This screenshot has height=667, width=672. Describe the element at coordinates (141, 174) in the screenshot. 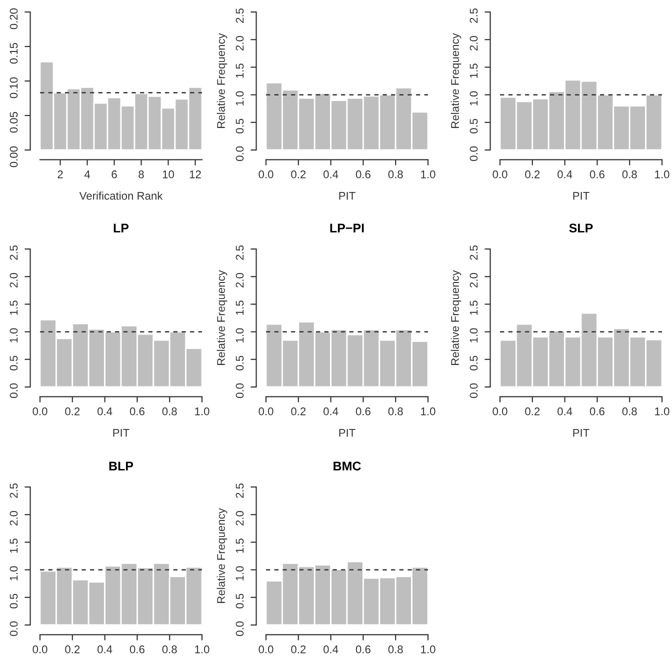

I see `x-tick-label: 8` at that location.